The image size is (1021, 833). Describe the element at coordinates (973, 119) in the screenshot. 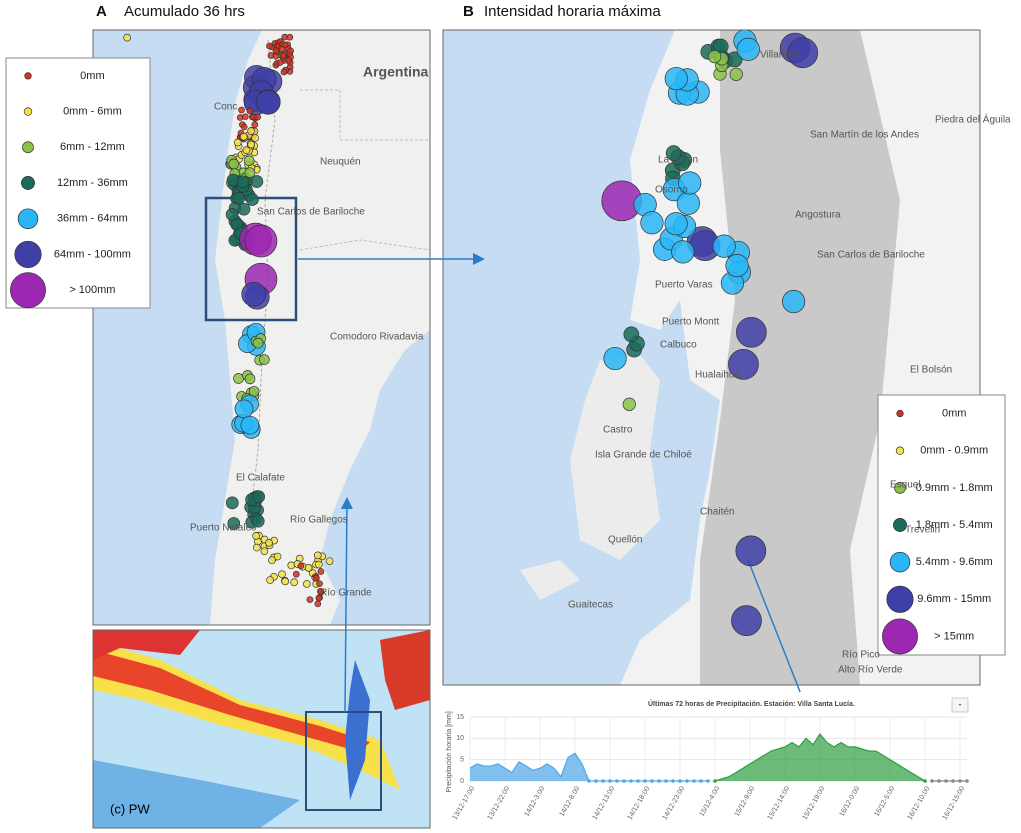

I see `place-name: Piedra del Águila` at that location.